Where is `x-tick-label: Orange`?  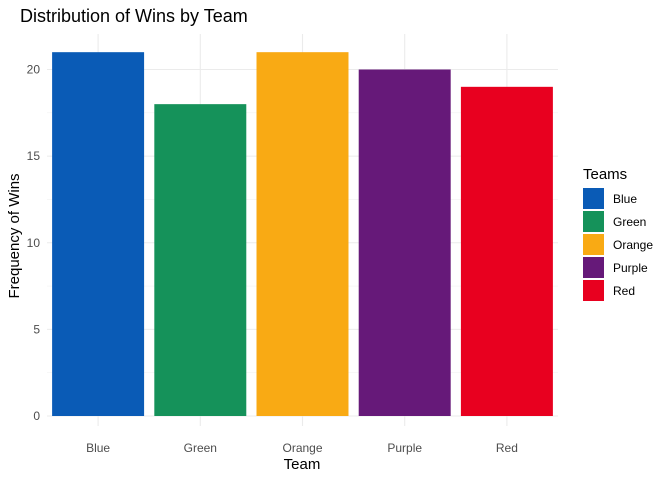 x-tick-label: Orange is located at coordinates (302, 448).